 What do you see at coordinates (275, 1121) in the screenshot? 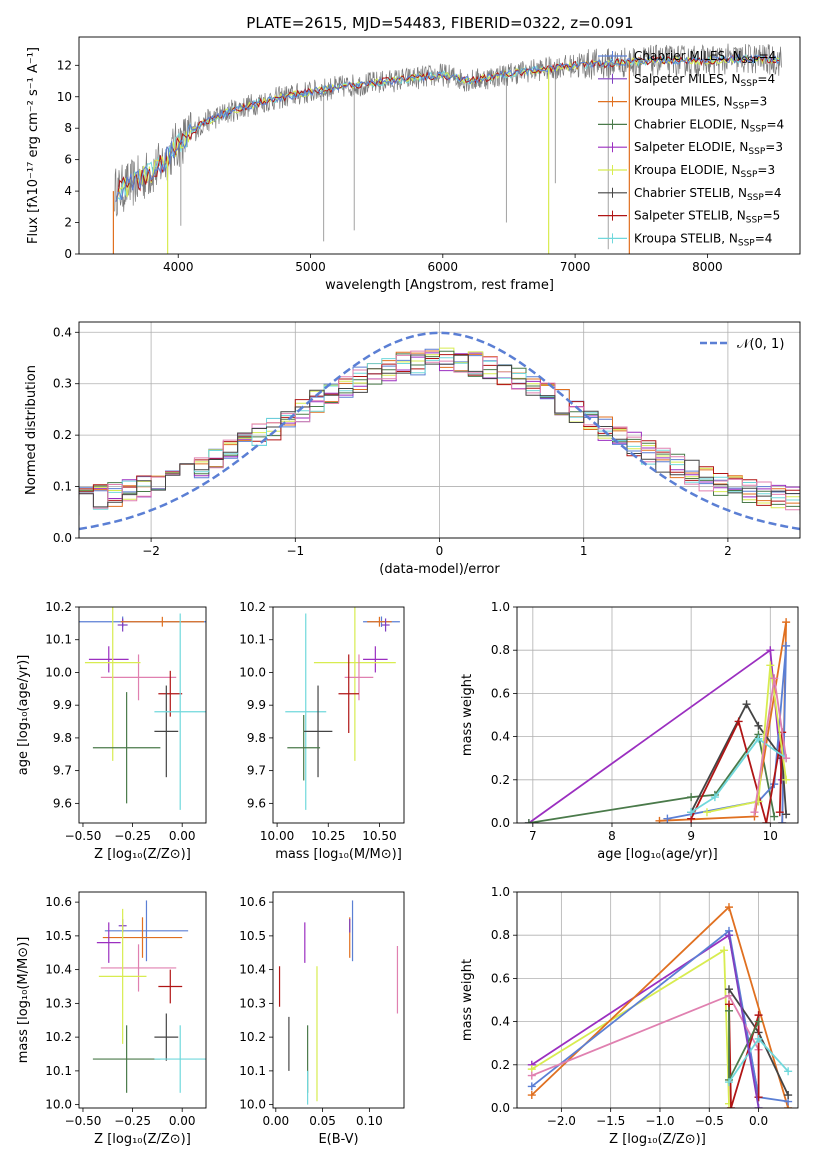
I see `x-tick-label: 0.00` at bounding box center [275, 1121].